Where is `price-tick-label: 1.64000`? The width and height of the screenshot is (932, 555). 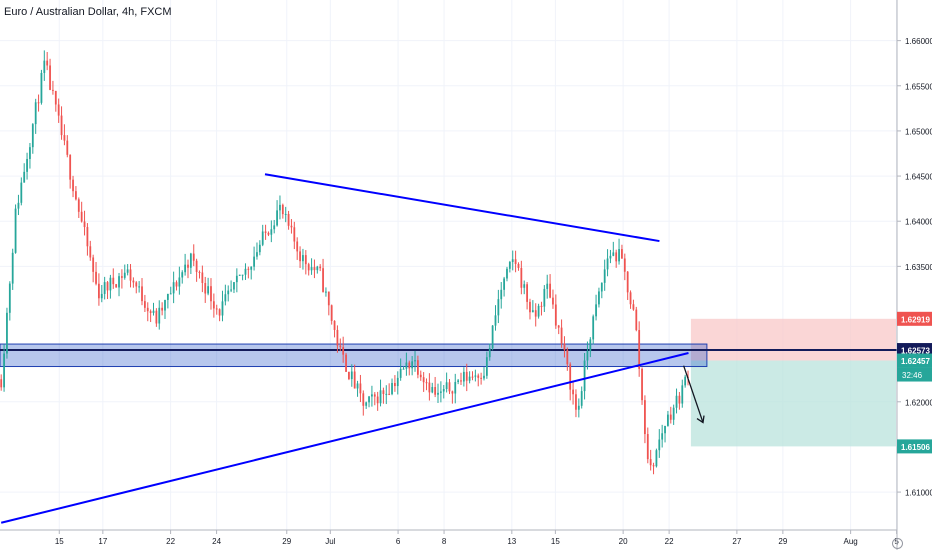
price-tick-label: 1.64000 is located at coordinates (918, 222).